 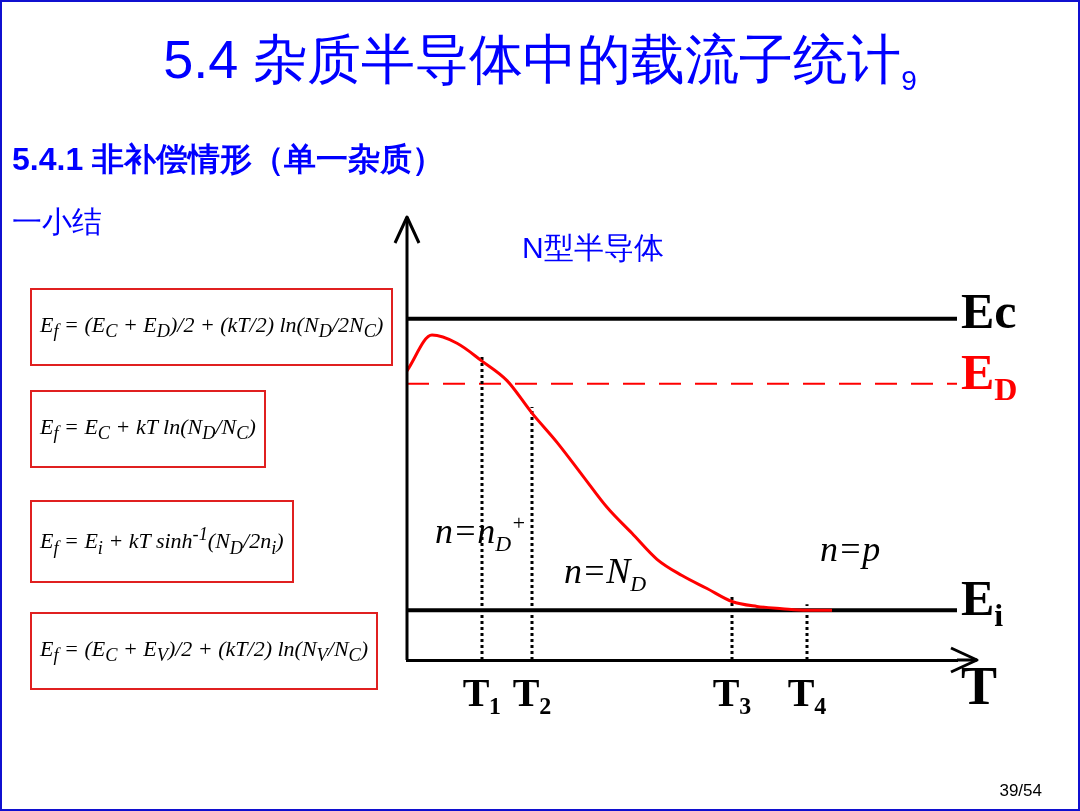 What do you see at coordinates (532, 693) in the screenshot?
I see `x-tick-label: T₂` at bounding box center [532, 693].